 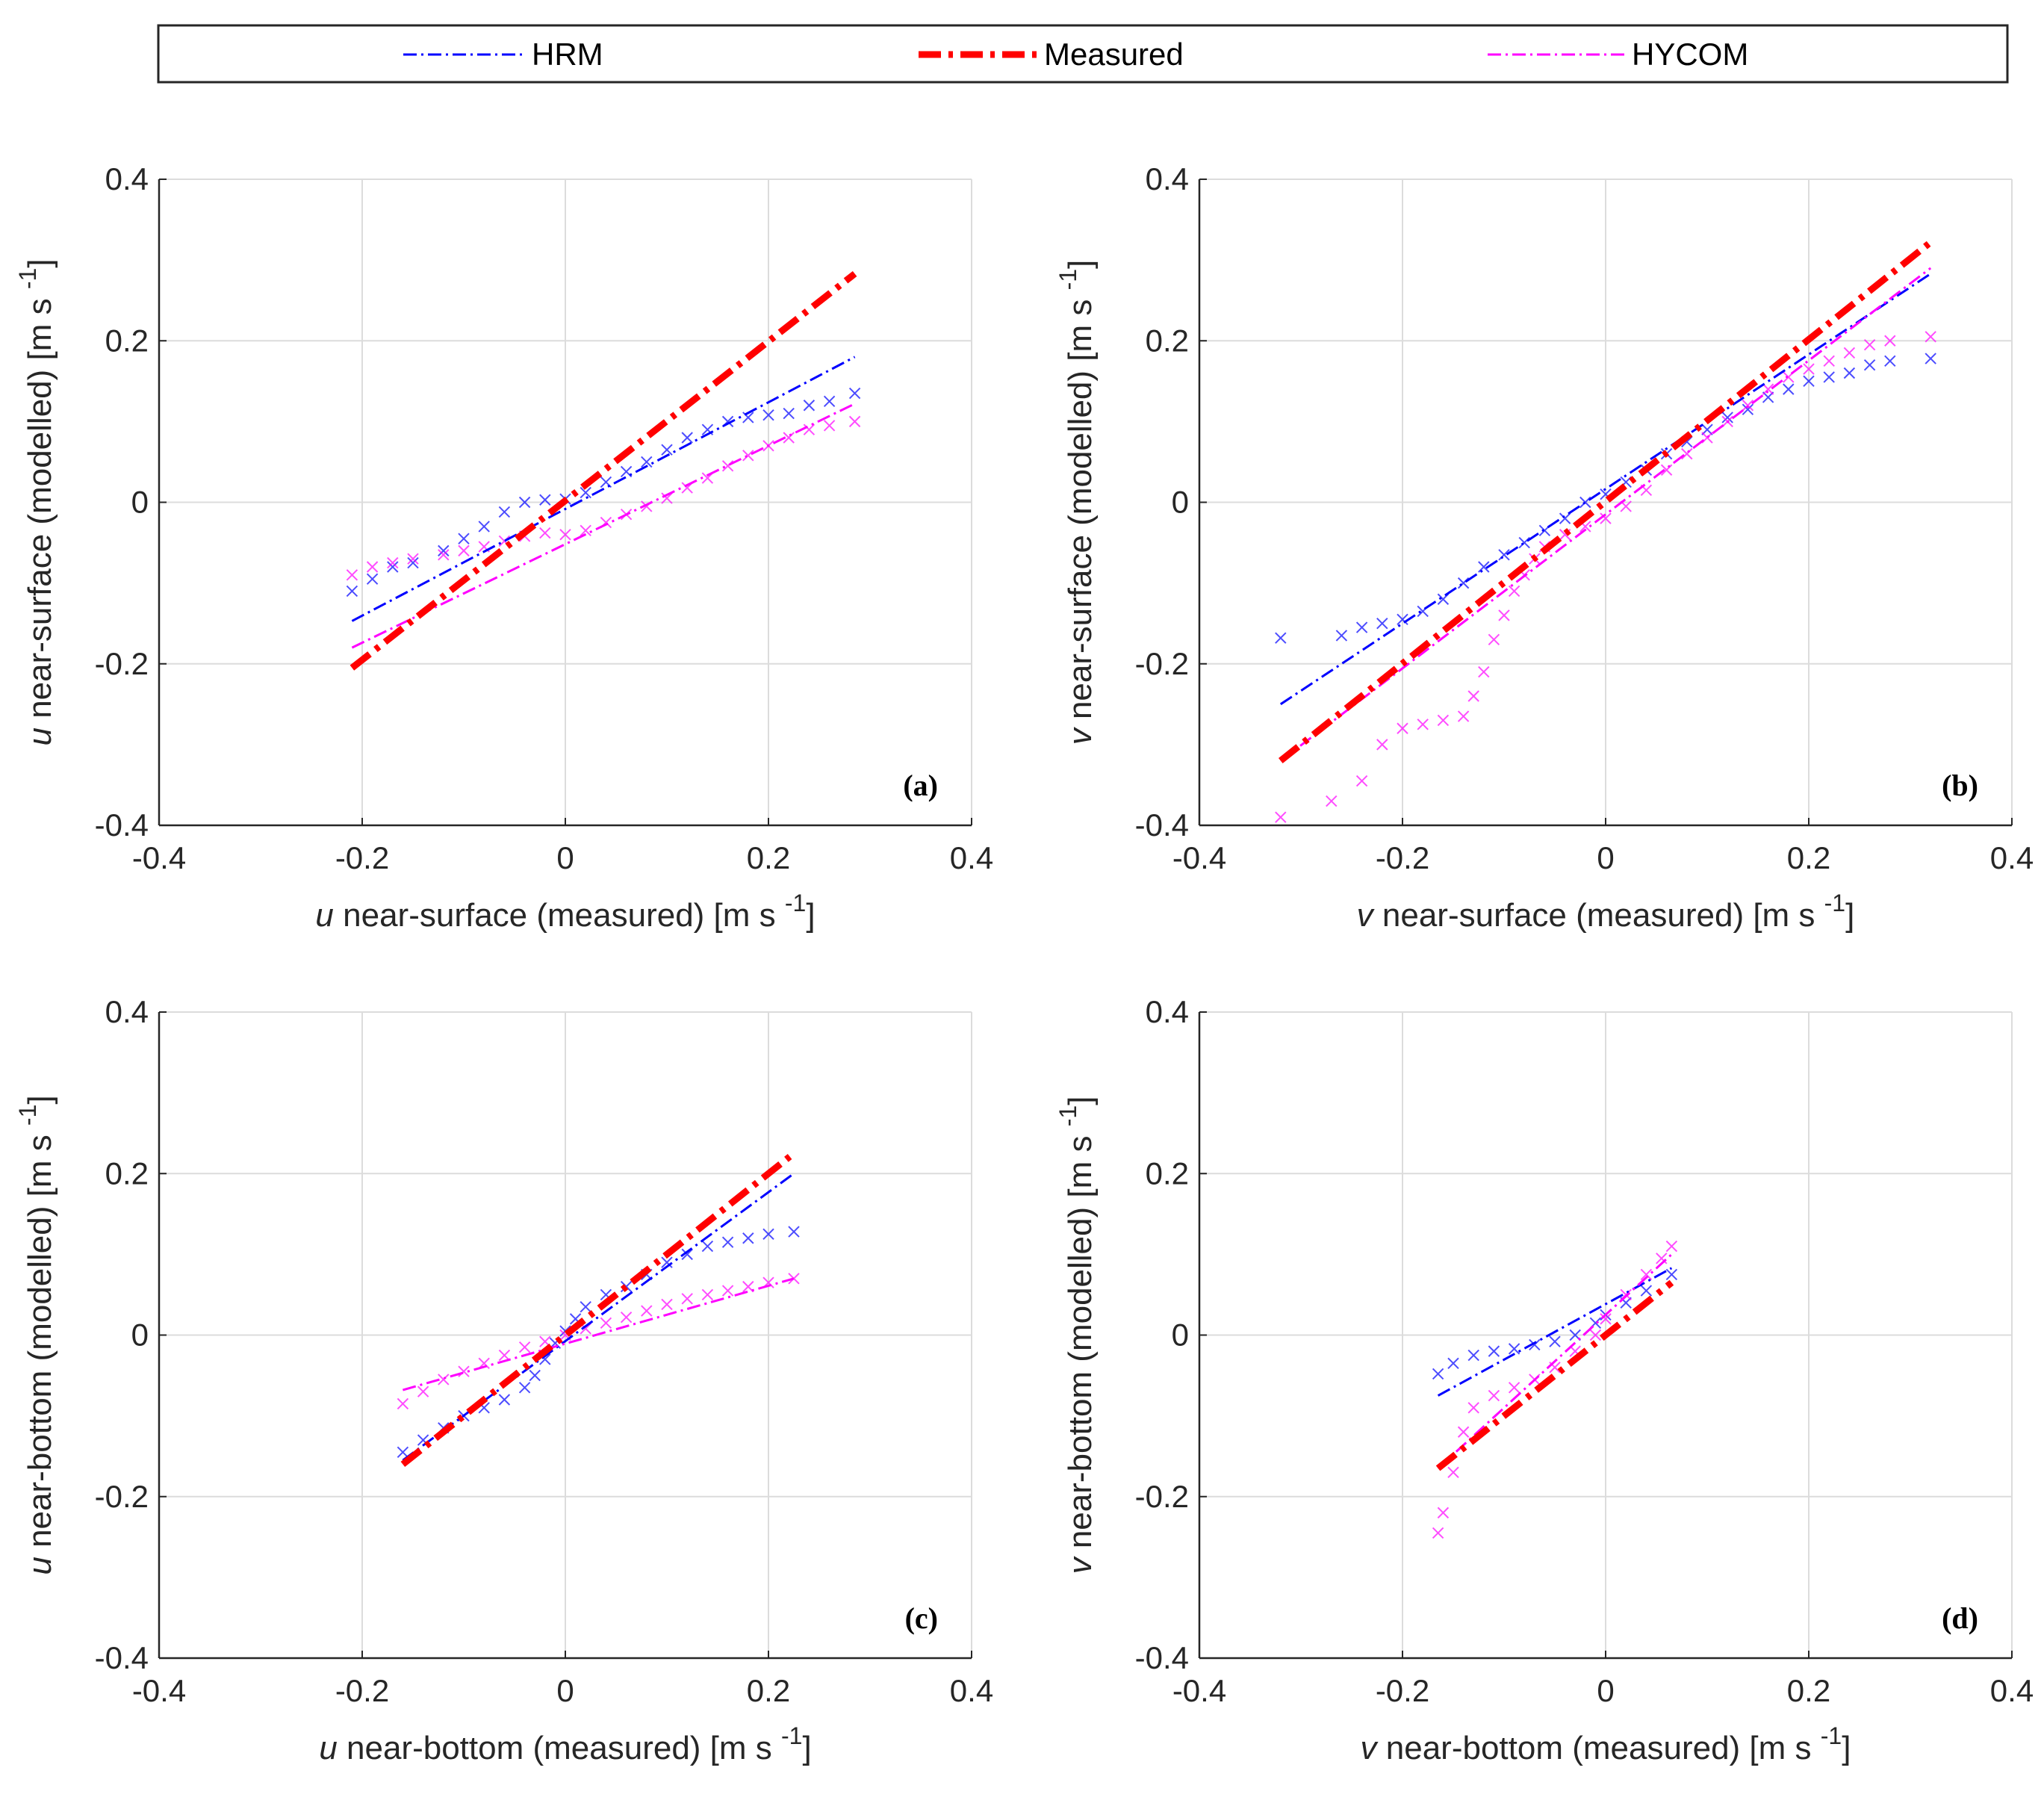 I want to click on y-axis-title: u near-bottom (modelled) [m s -1], so click(x=36, y=1334).